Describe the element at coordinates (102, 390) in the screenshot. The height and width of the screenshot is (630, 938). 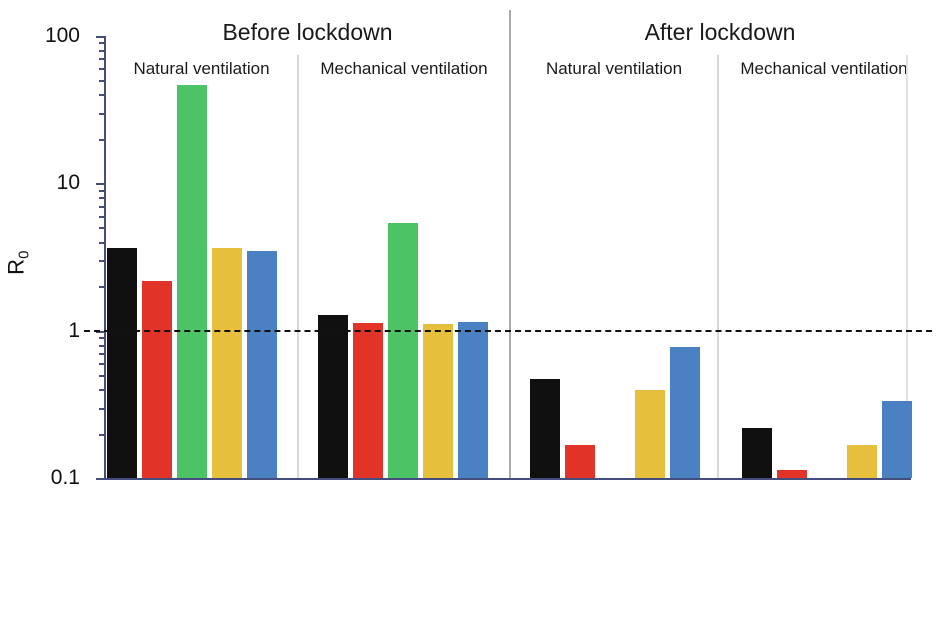
I see `minor-tick-0.4` at that location.